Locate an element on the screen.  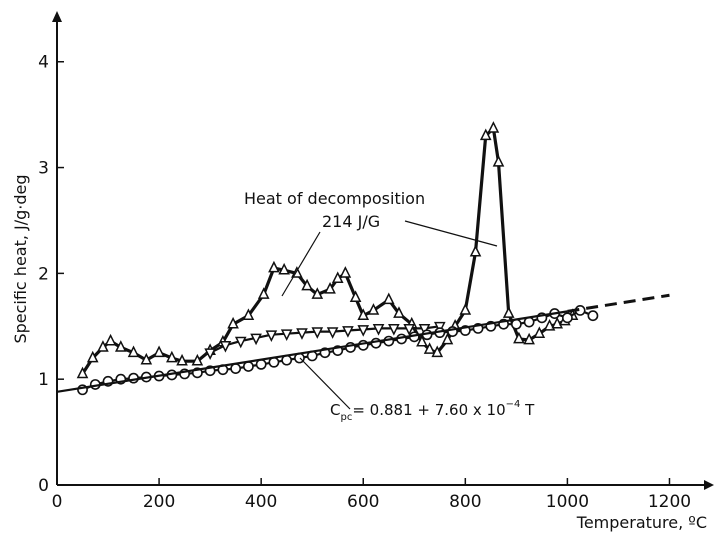
x-tick-label: 600 is located at coordinates (363, 502).